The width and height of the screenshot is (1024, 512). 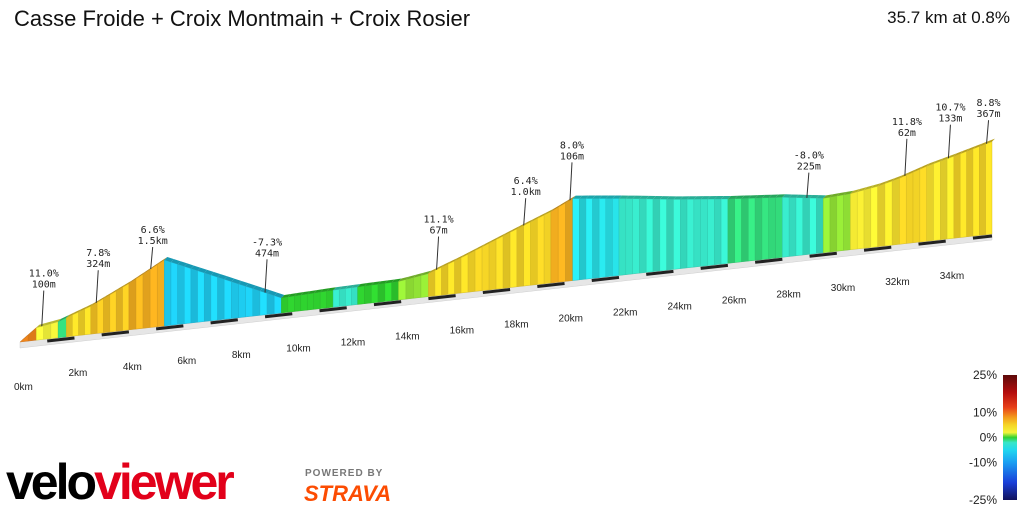 I want to click on legend-tick-label: -25%, so click(x=983, y=500).